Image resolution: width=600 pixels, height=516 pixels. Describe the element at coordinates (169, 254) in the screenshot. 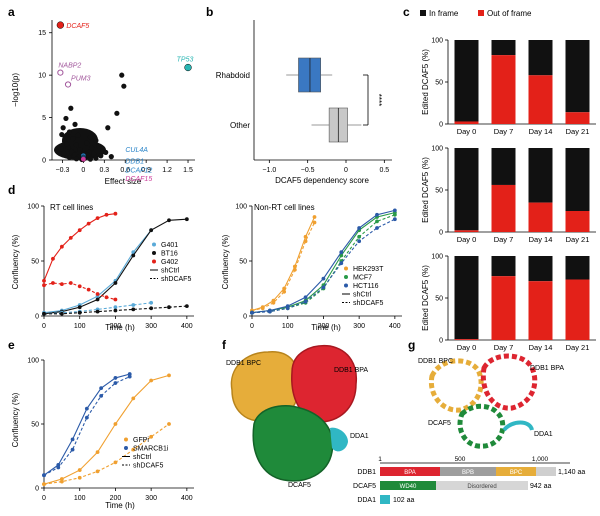

I see `legend-label: BT16` at that location.